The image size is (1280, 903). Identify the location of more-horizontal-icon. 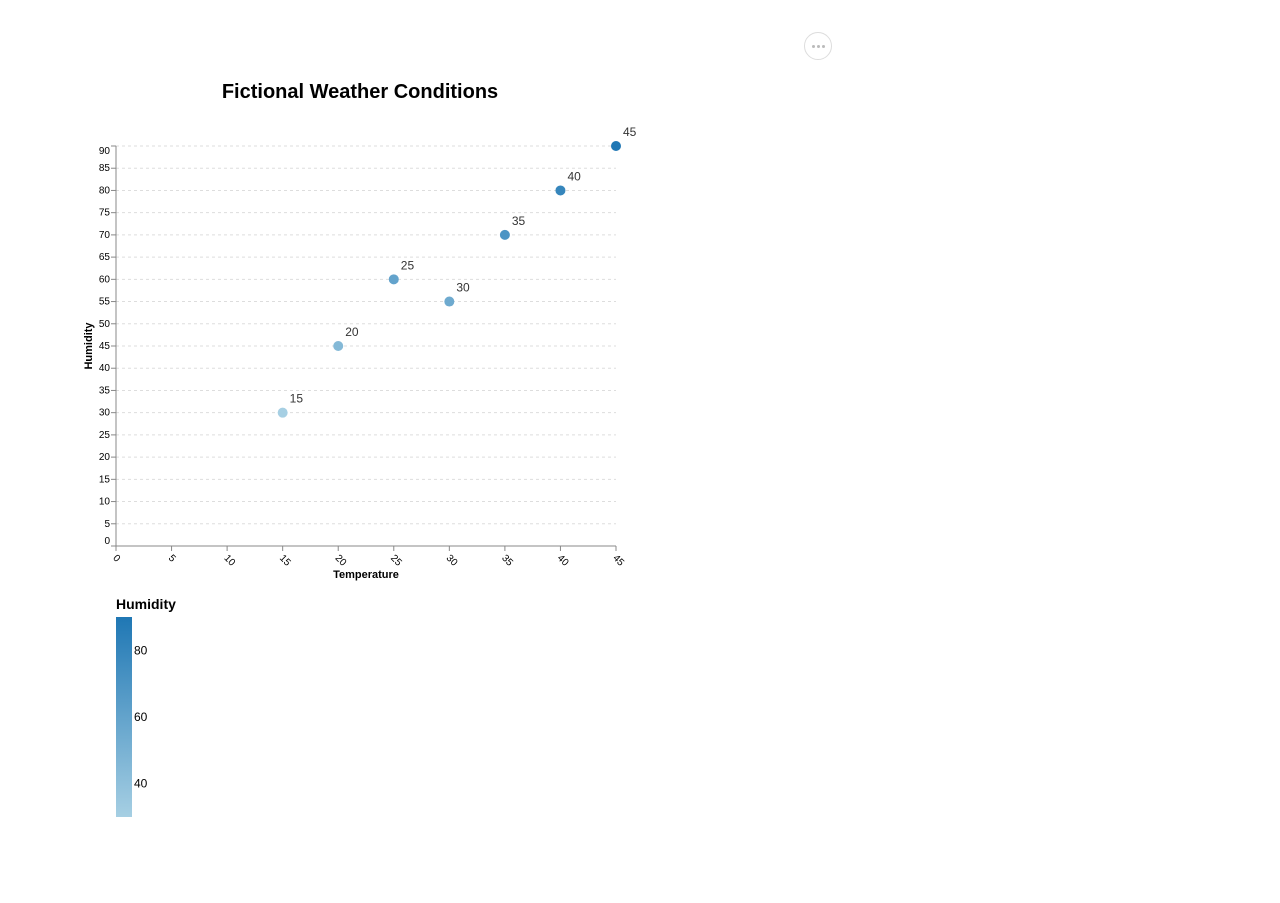
(813, 46).